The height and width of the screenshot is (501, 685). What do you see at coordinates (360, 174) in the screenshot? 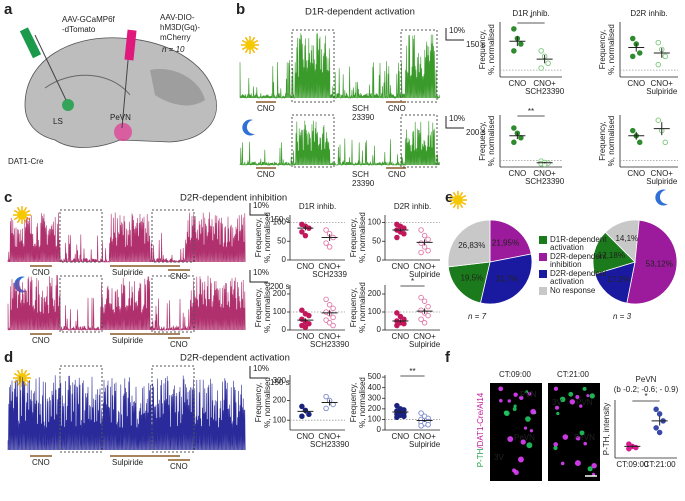
I see `label: SCH` at bounding box center [360, 174].